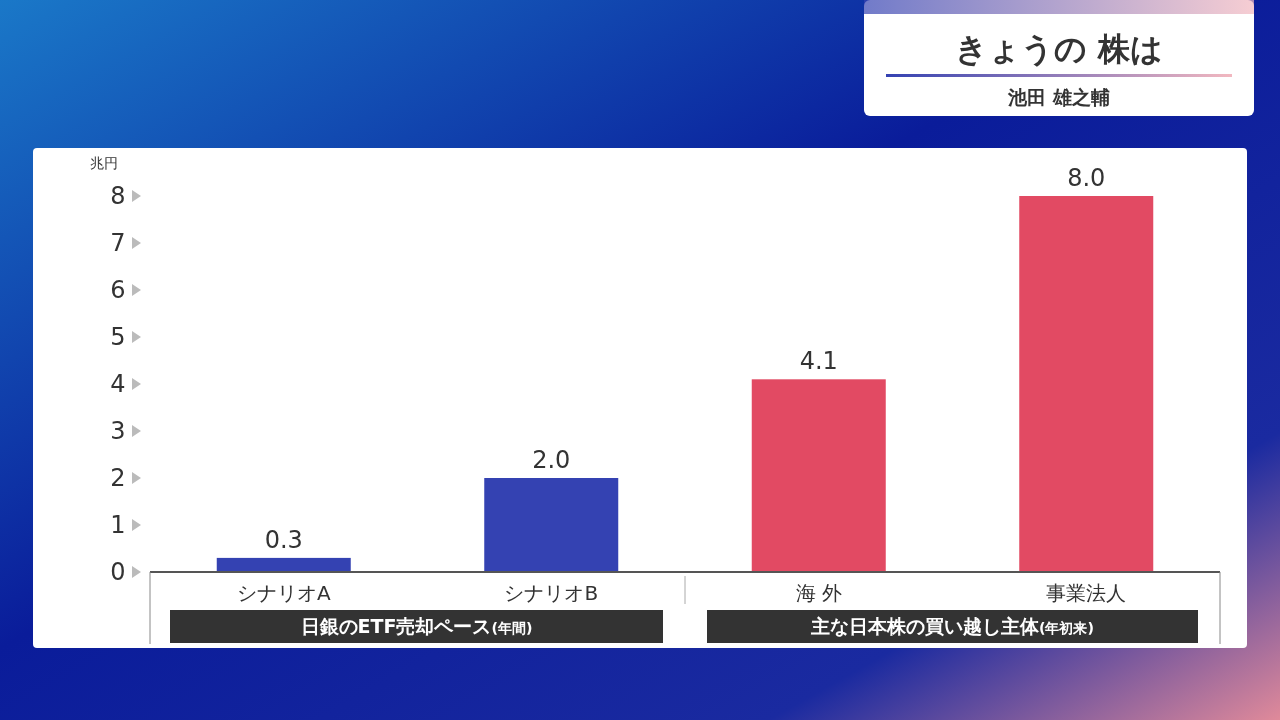 The image size is (1280, 720). I want to click on y-tick-label: 8, so click(118, 196).